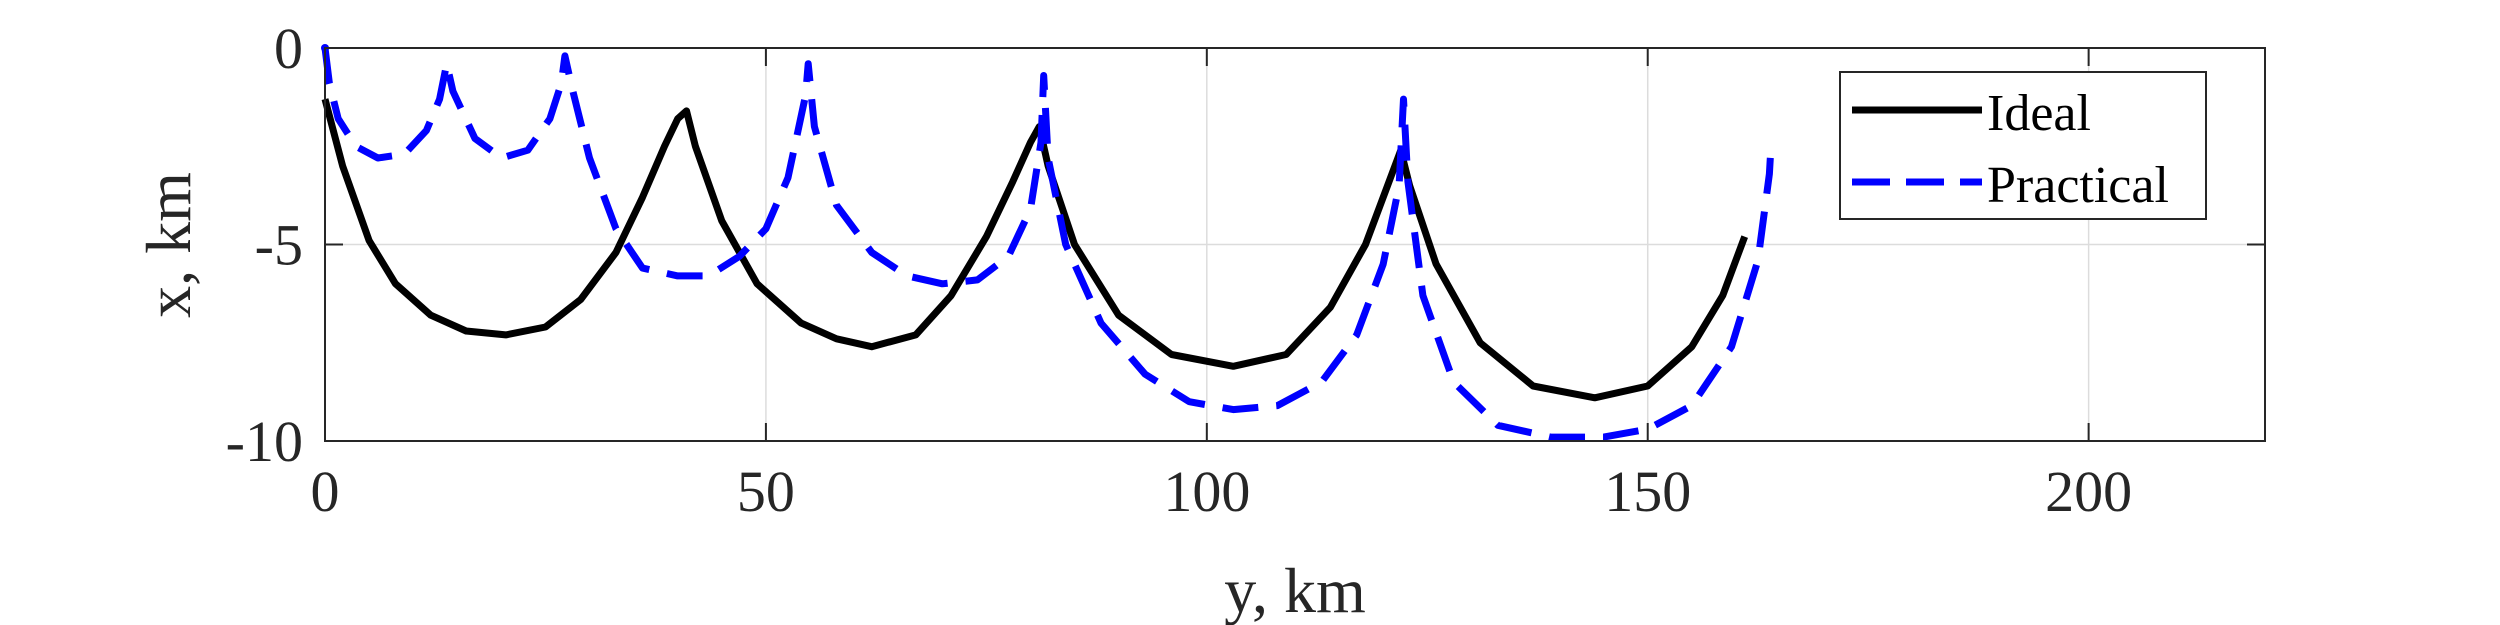  What do you see at coordinates (2078, 185) in the screenshot?
I see `legend-label-practical: Practical` at bounding box center [2078, 185].